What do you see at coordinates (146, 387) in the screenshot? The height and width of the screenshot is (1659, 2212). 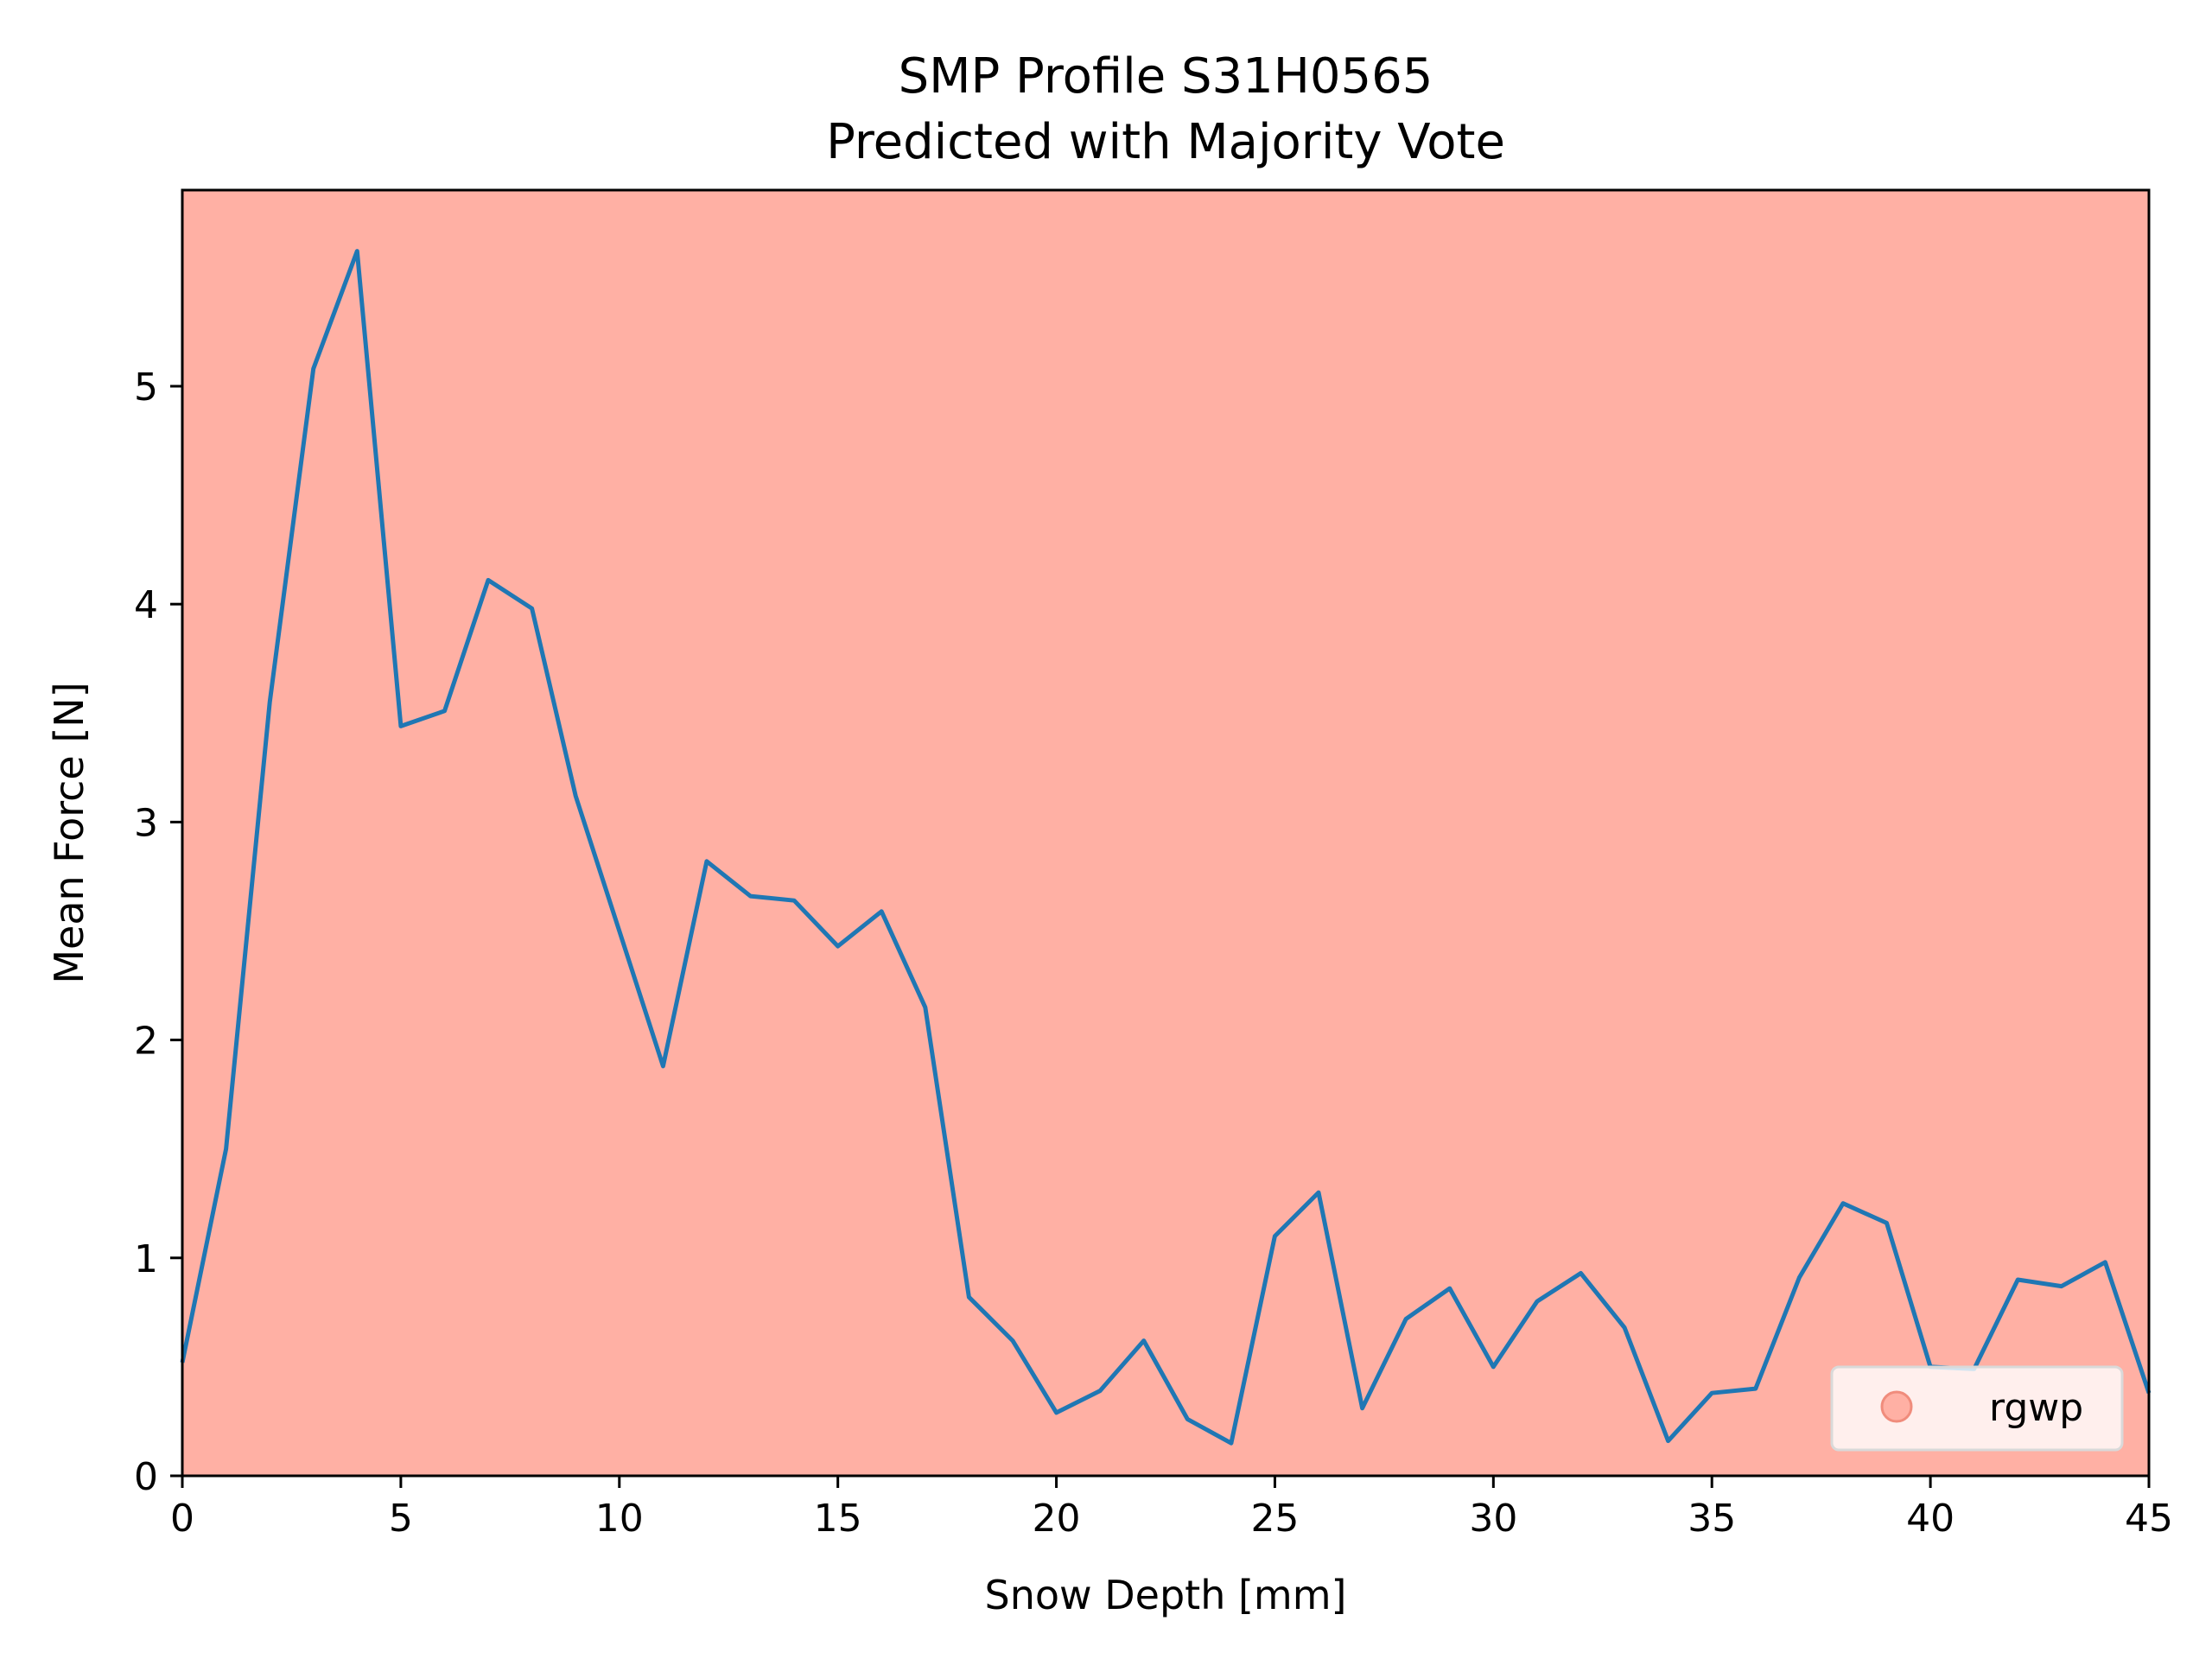 I see `y-tick-label: 5` at bounding box center [146, 387].